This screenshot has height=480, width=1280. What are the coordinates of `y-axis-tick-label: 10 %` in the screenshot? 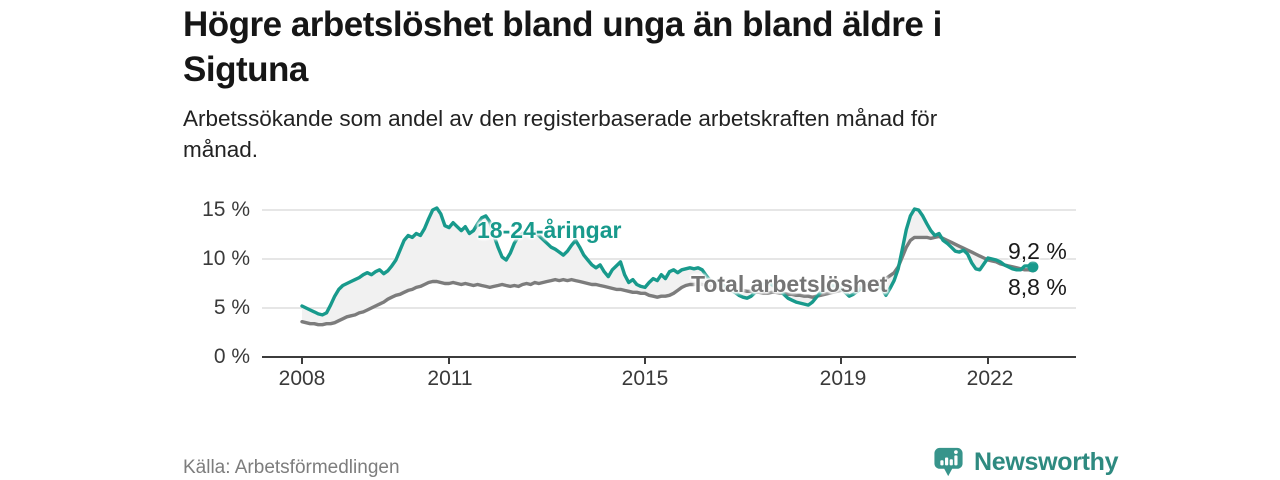 It's located at (226, 258).